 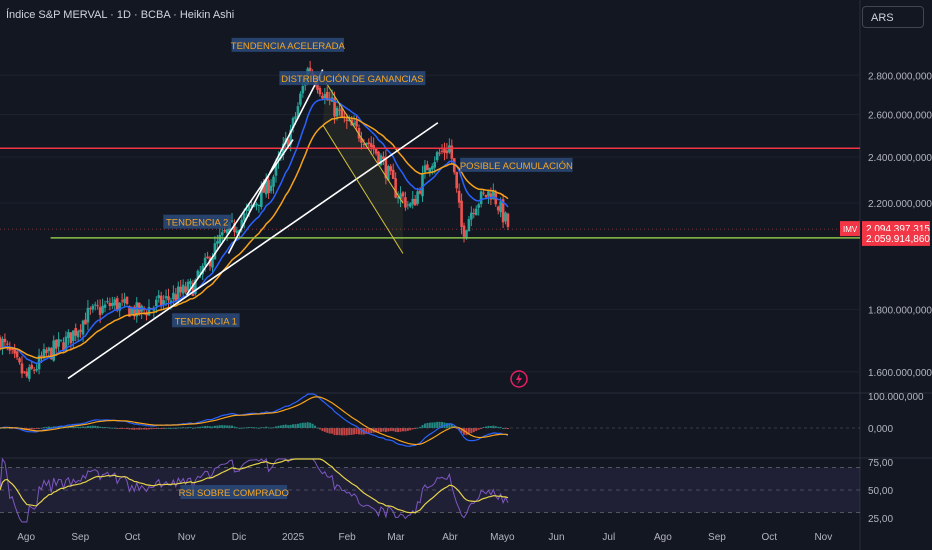 I want to click on annotation-label: TENDENCIA ACELERADA, so click(x=288, y=46).